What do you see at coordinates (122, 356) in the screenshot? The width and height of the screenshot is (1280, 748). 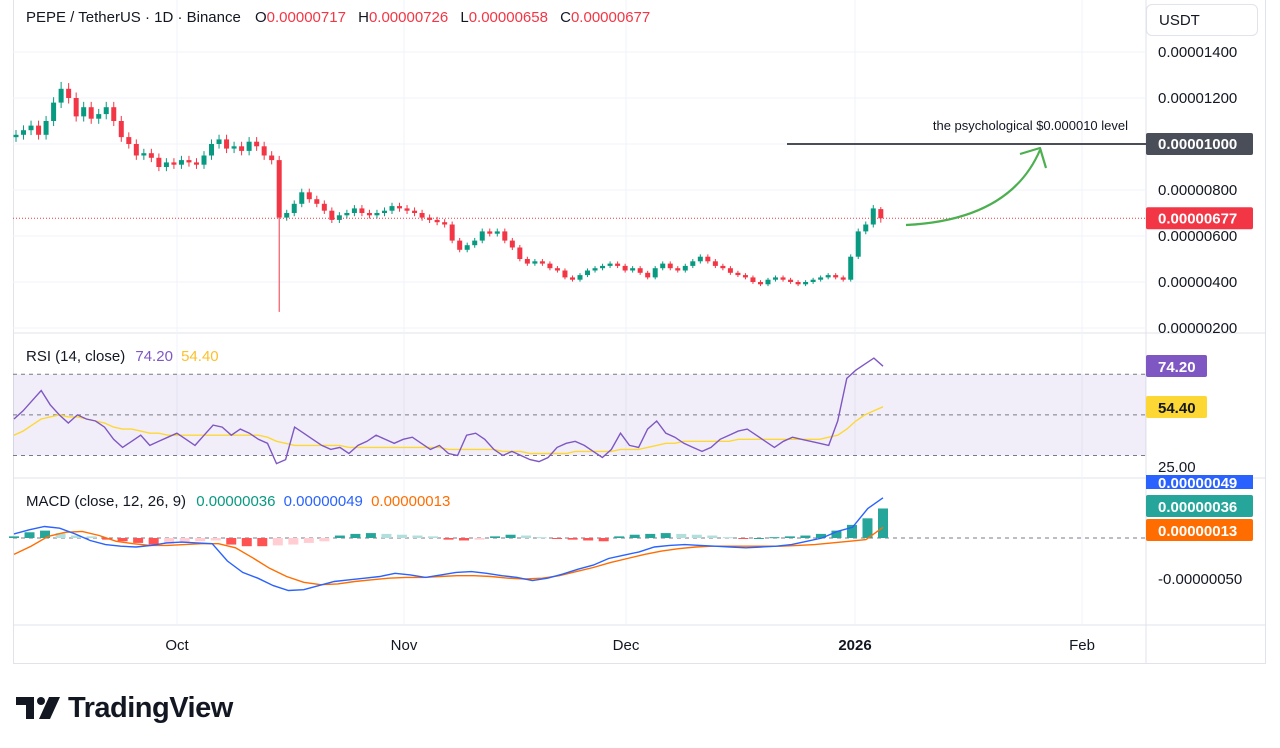 I see `rsi-legend: RSI (14, close) 74.20 54.40` at bounding box center [122, 356].